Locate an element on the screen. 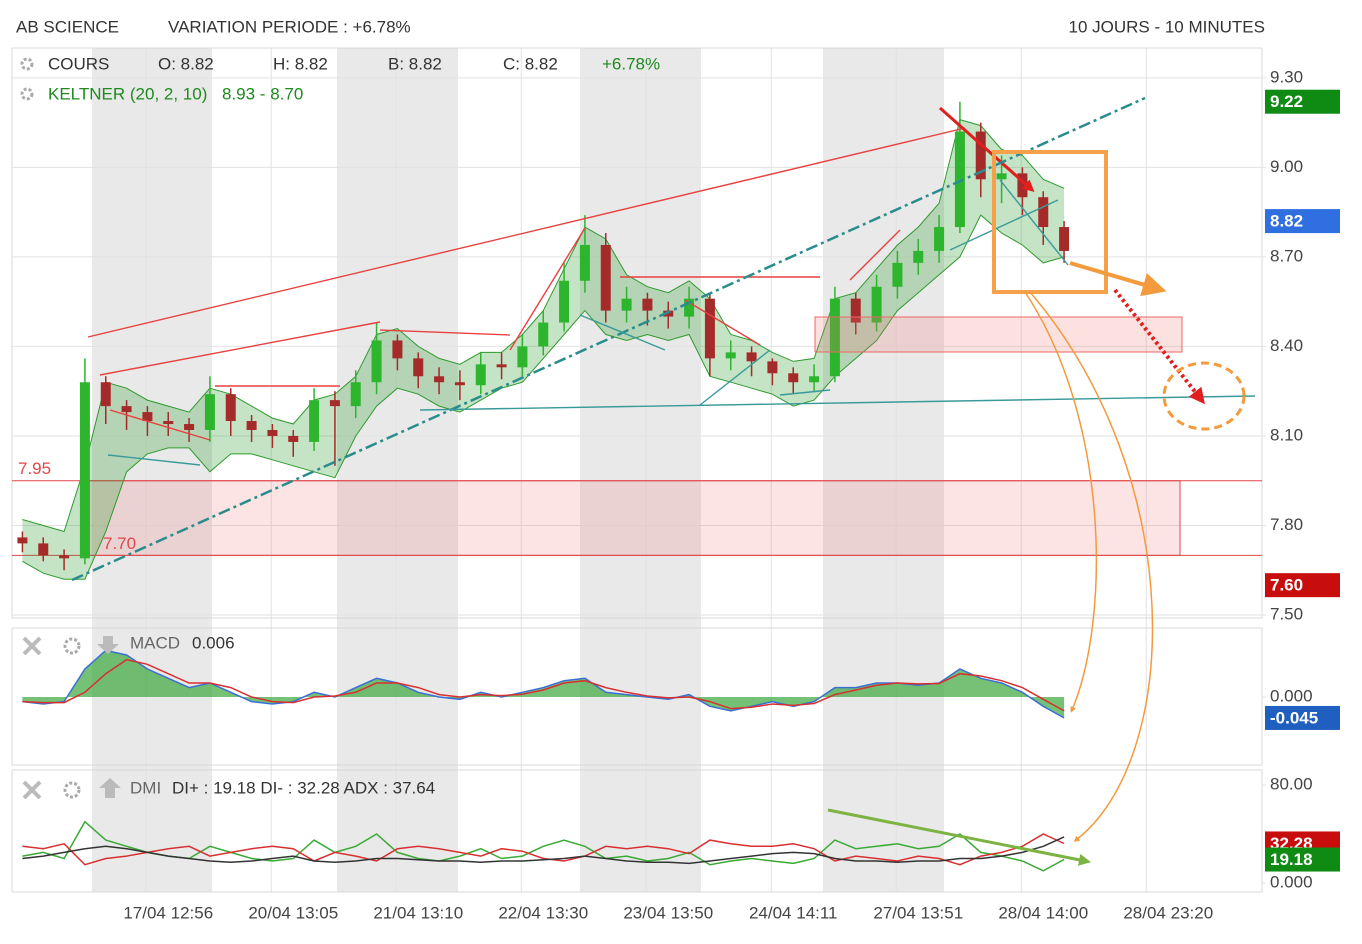 The height and width of the screenshot is (944, 1362). y-tick-label: 8.40 is located at coordinates (1286, 345).